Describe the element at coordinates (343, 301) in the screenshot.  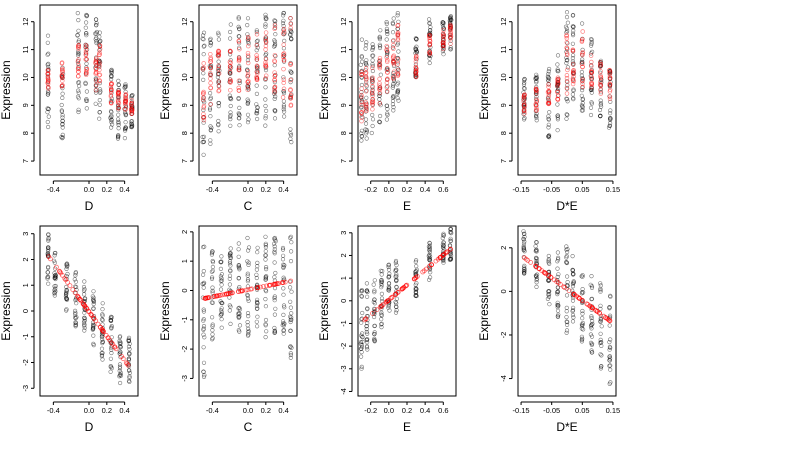
I see `y-tick-label: 0` at that location.